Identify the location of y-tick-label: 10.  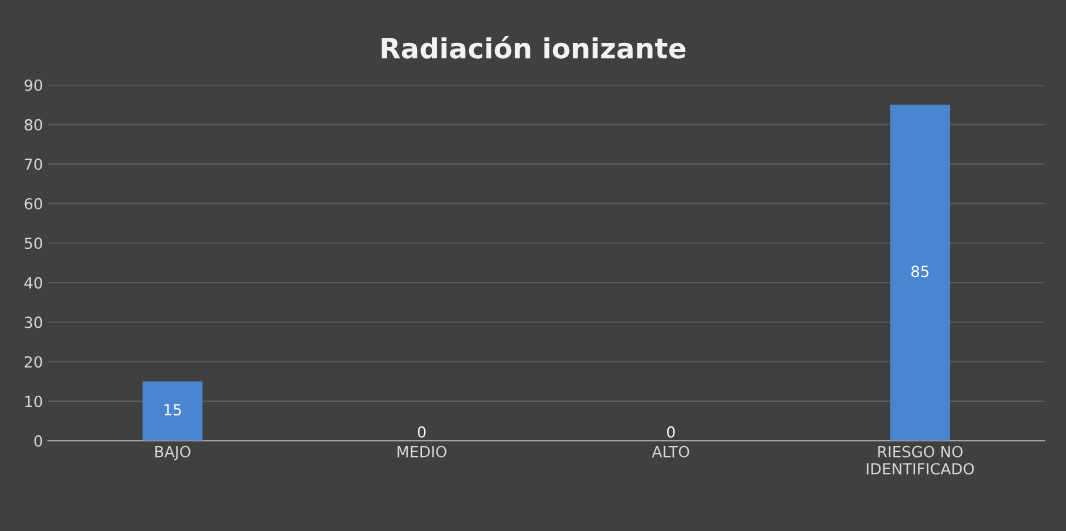
(34, 401).